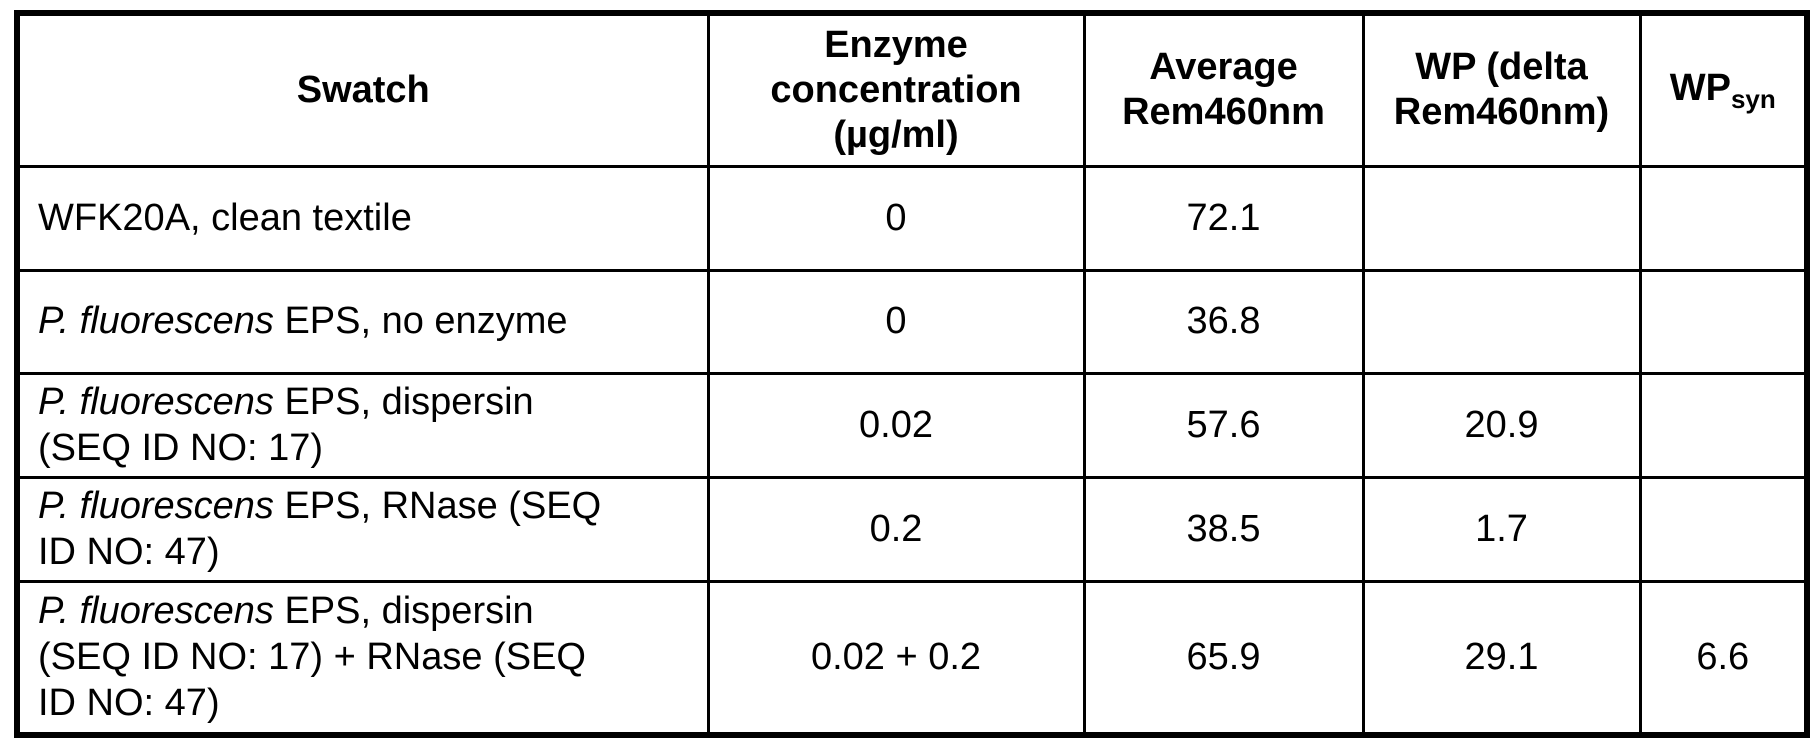 The height and width of the screenshot is (743, 1818). Describe the element at coordinates (896, 529) in the screenshot. I see `enzyme-concentration-cell: 0.2` at that location.